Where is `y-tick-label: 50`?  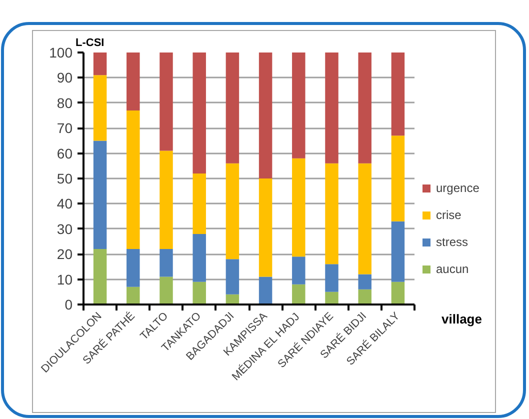 y-tick-label: 50 is located at coordinates (64, 178).